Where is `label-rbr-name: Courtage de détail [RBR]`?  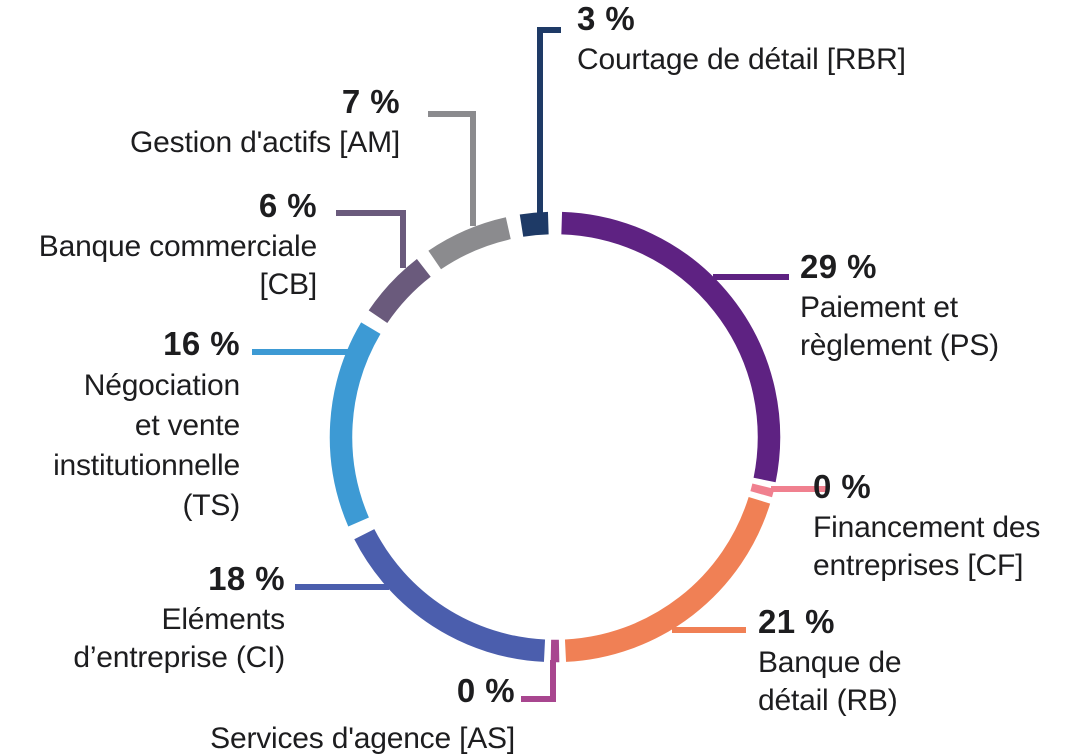 label-rbr-name: Courtage de détail [RBR] is located at coordinates (741, 59).